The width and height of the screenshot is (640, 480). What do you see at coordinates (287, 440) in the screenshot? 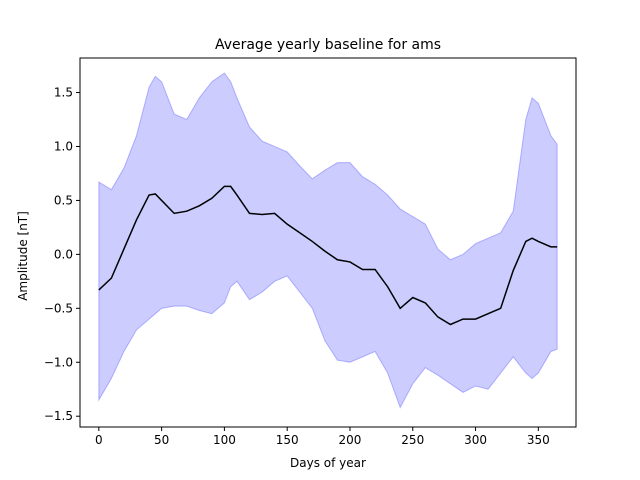
I see `x-tick-label: 150` at bounding box center [287, 440].